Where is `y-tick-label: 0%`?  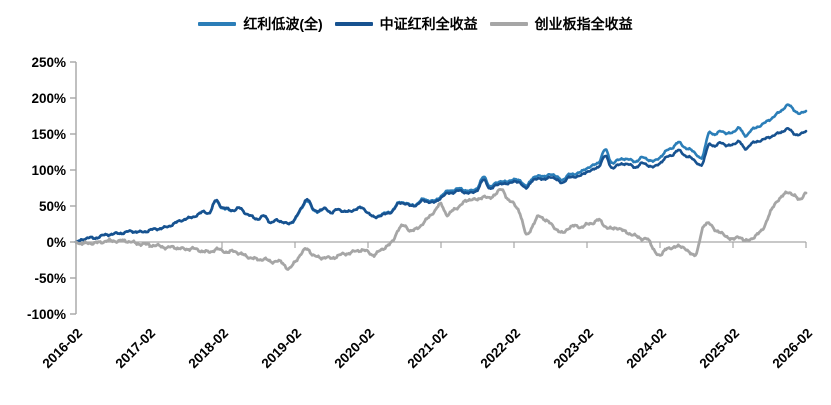
y-tick-label: 0% is located at coordinates (56, 242).